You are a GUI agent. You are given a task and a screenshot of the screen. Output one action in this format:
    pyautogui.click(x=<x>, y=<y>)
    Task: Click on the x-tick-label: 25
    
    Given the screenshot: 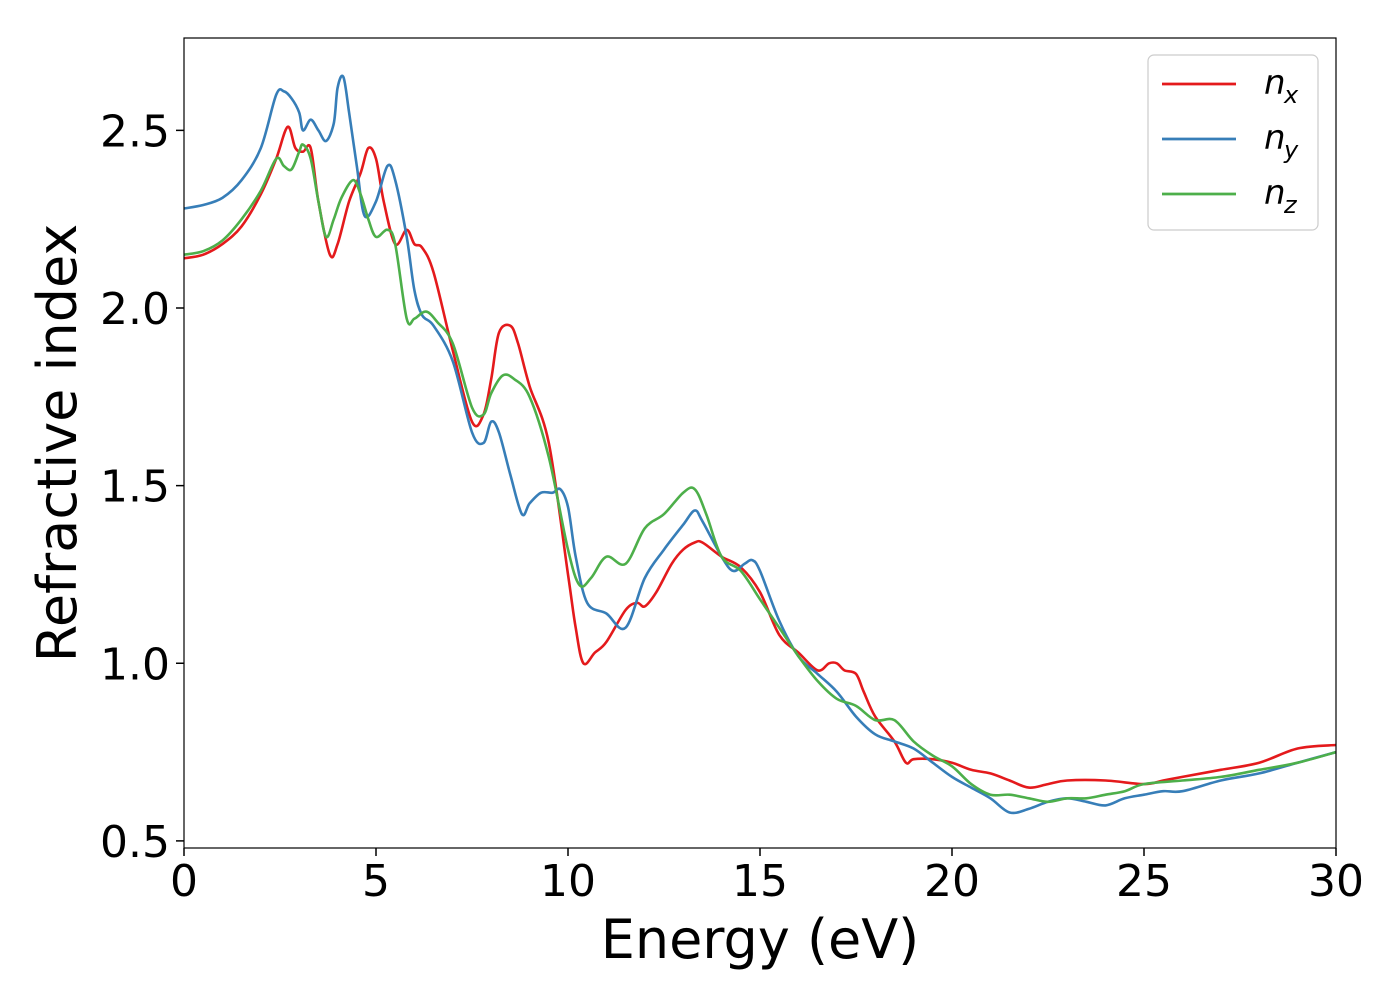 What is the action you would take?
    pyautogui.click(x=1144, y=881)
    